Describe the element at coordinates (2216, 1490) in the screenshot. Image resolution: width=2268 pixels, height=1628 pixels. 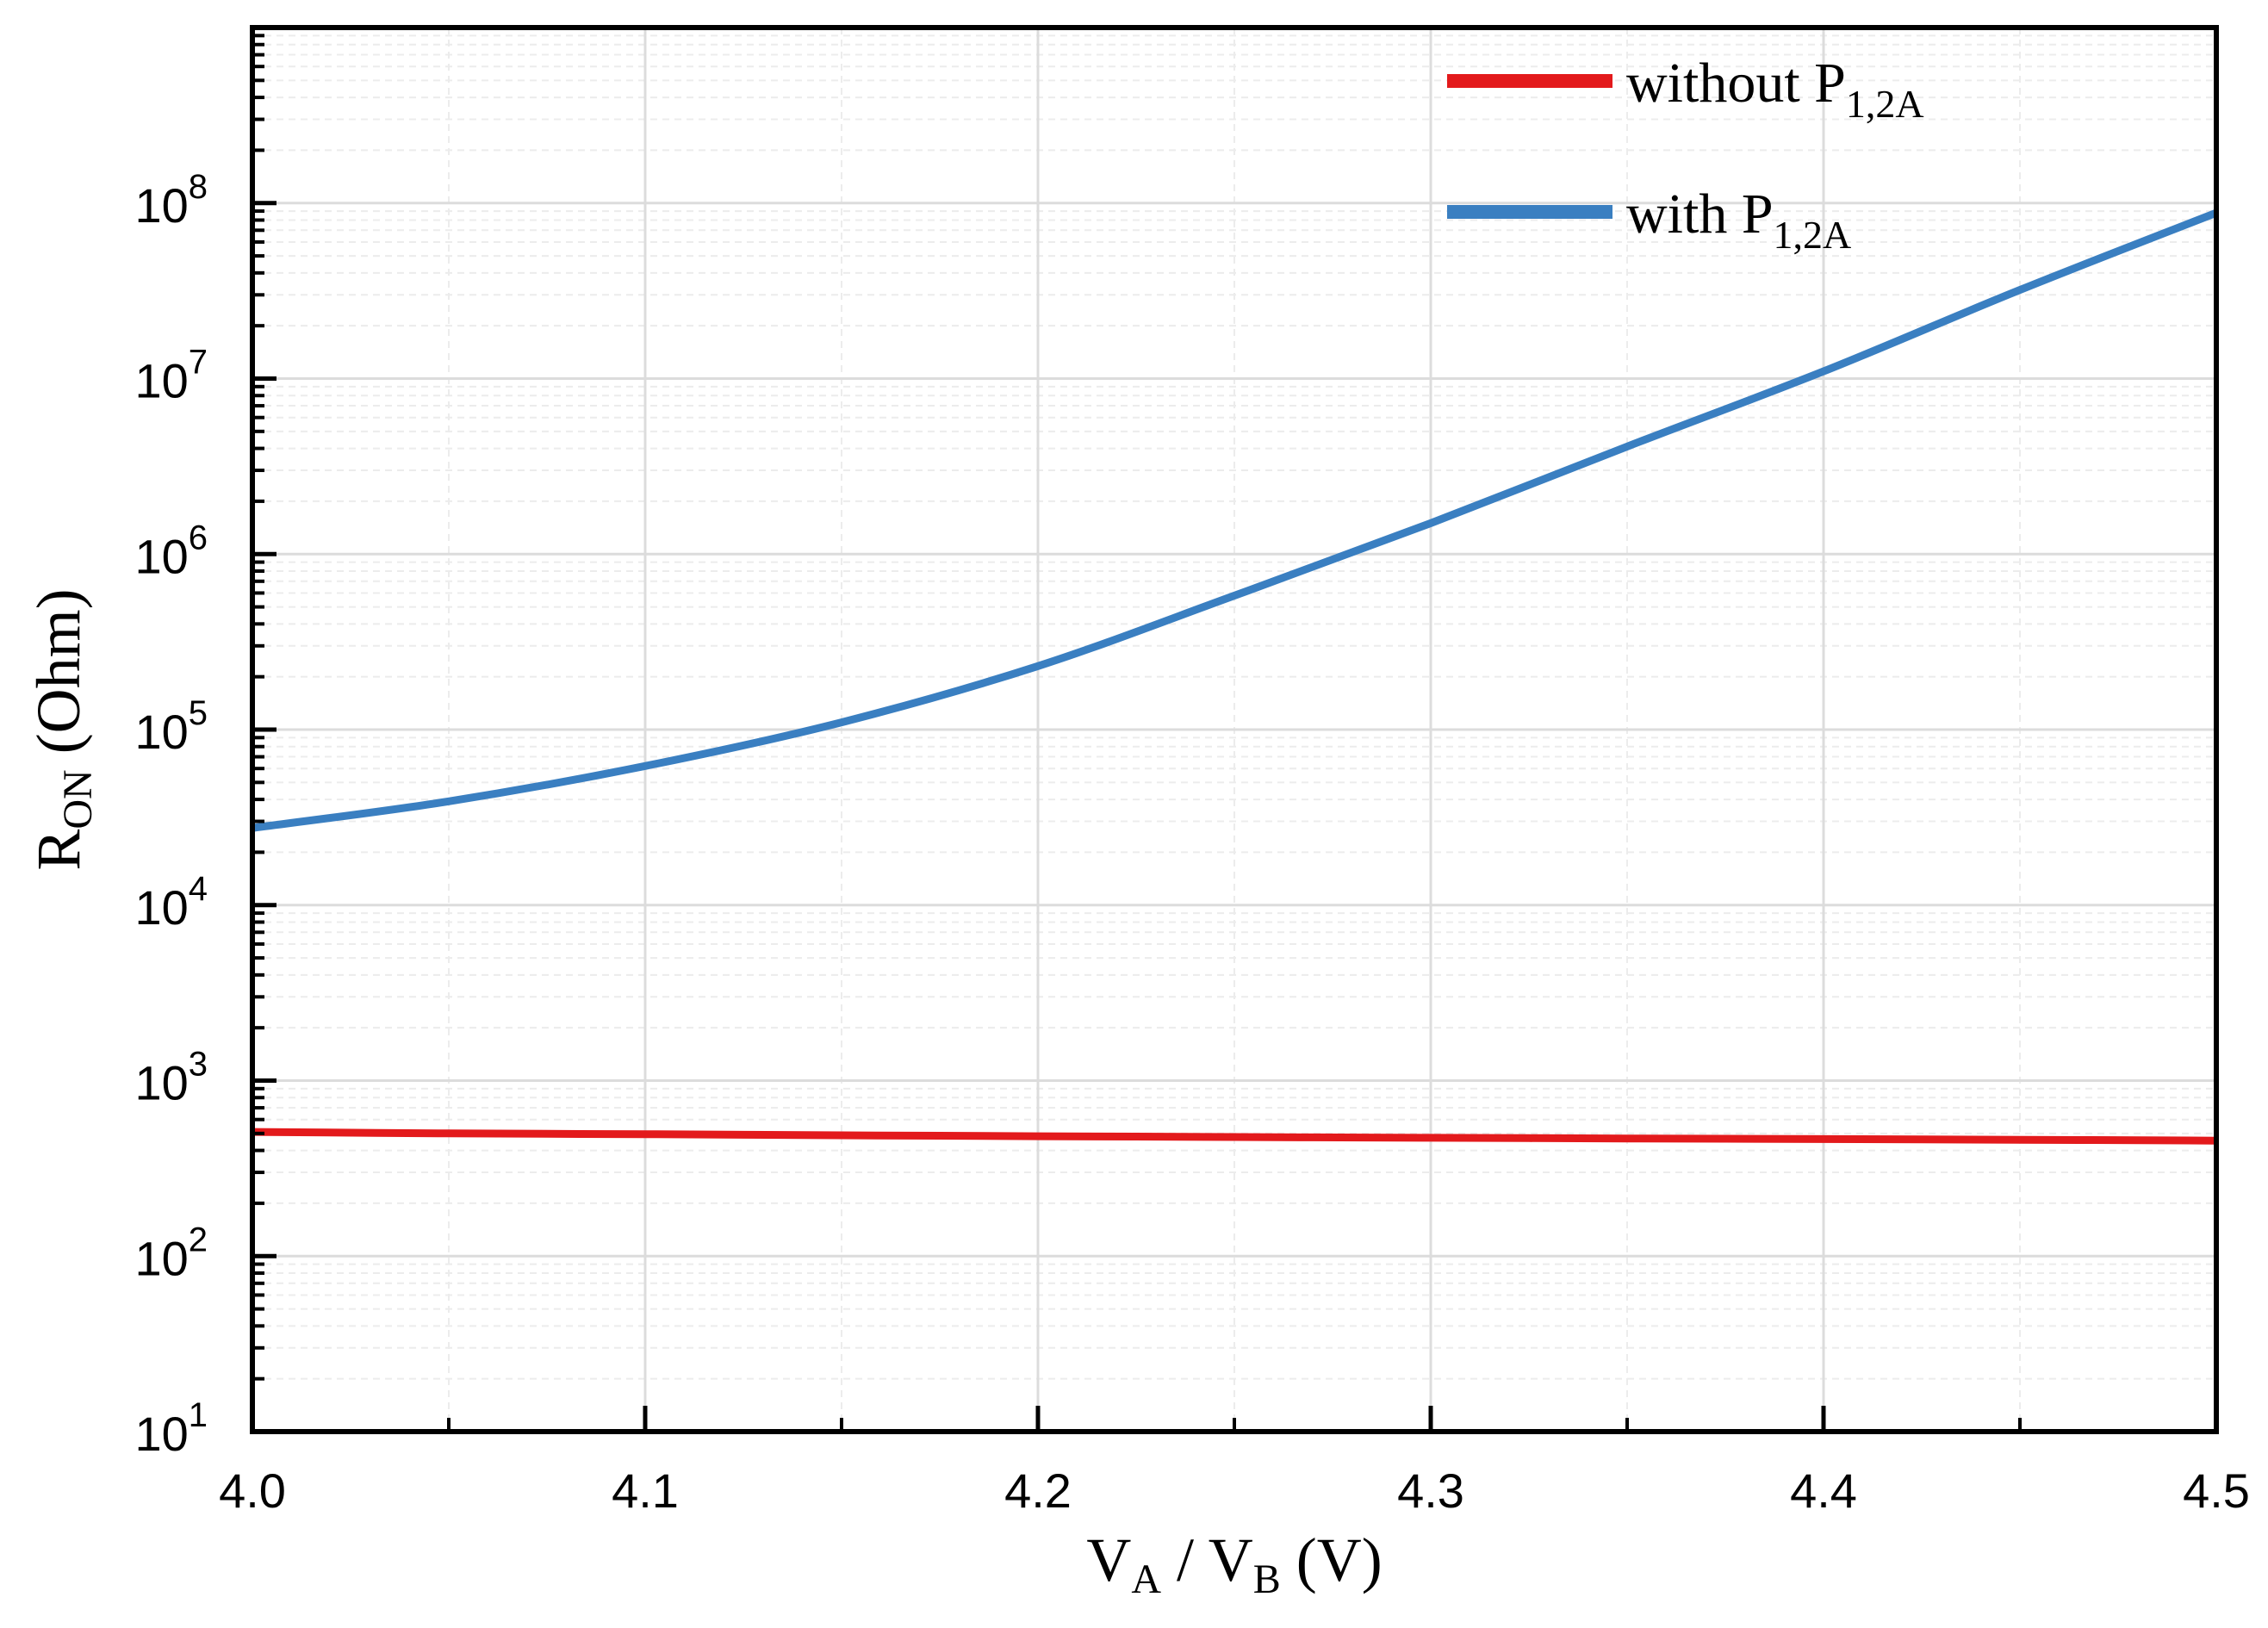
I see `x-tick-label: 4.5` at that location.